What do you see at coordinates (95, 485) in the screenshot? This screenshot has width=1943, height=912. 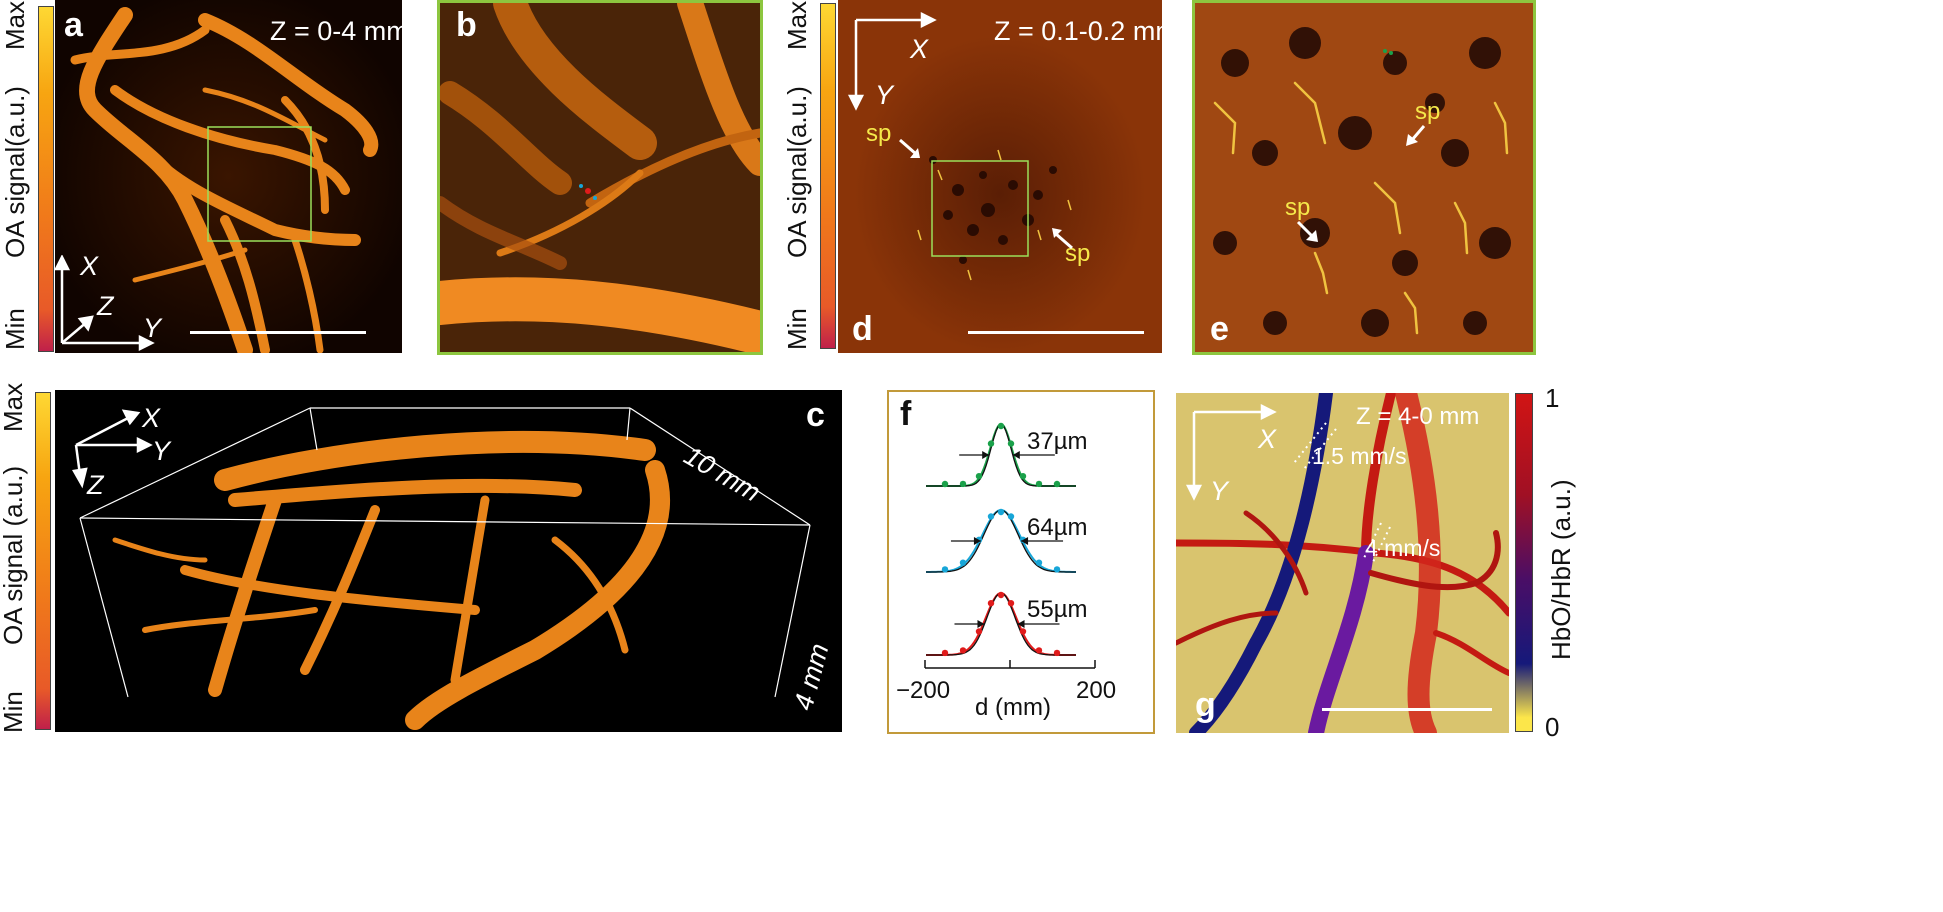 I see `panel-c-axis-z: Z` at bounding box center [95, 485].